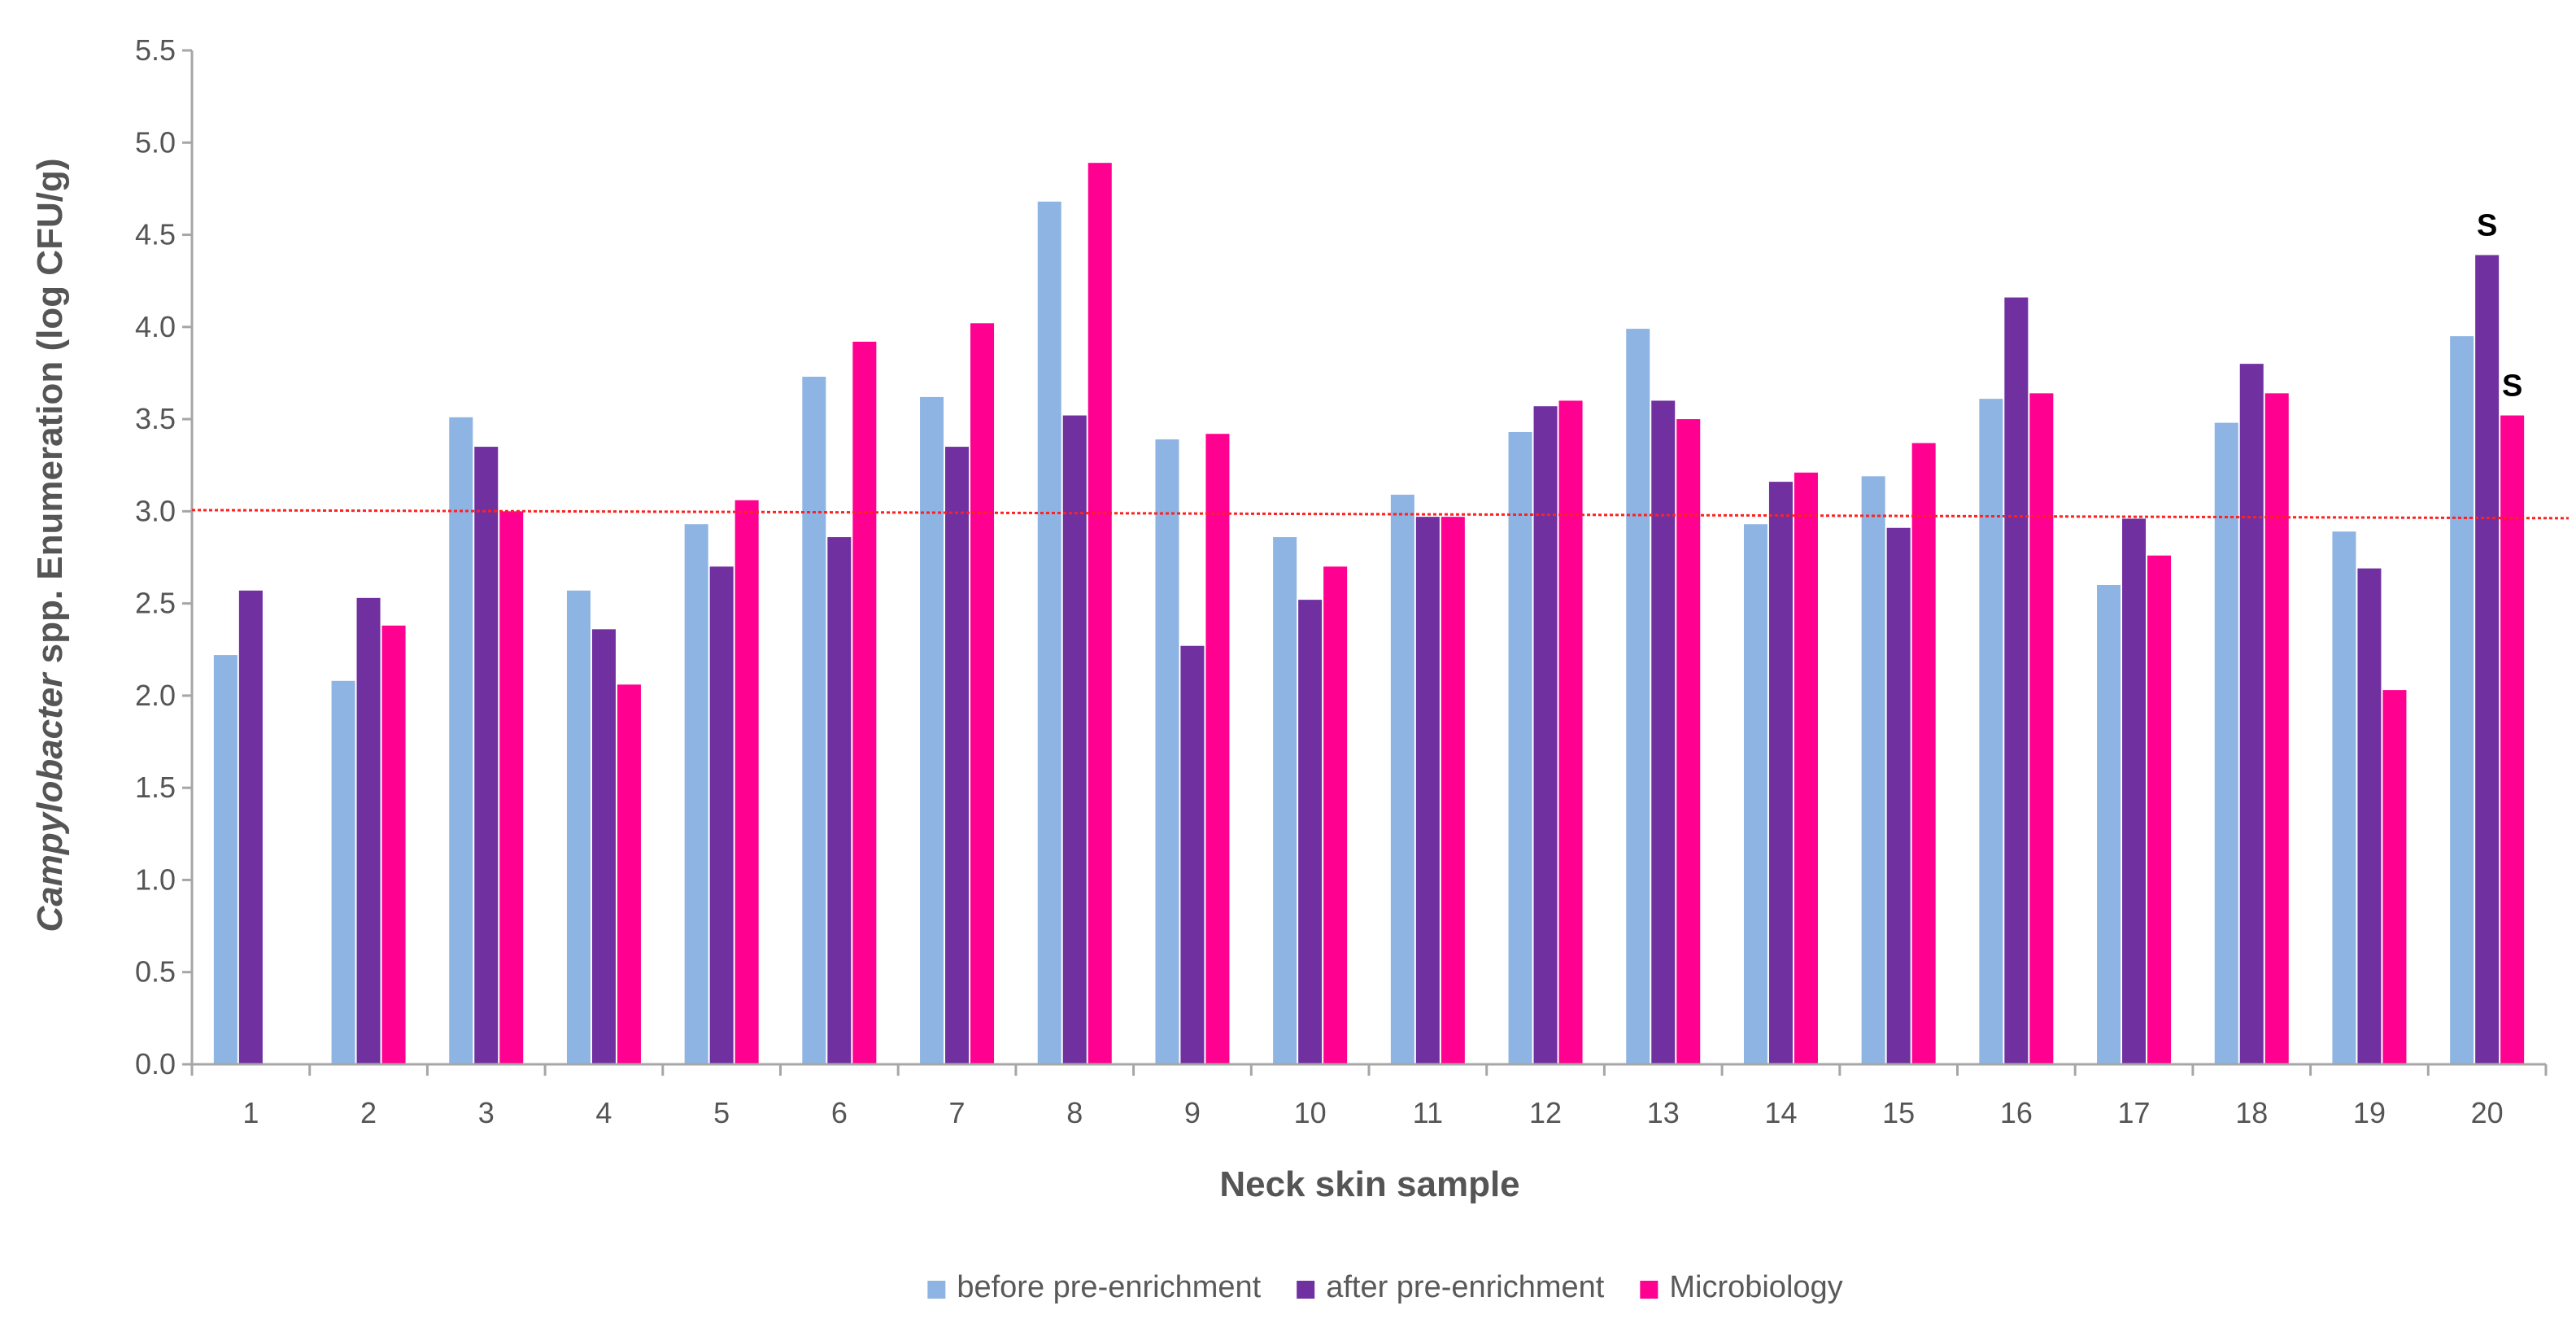 Image resolution: width=2576 pixels, height=1332 pixels. Describe the element at coordinates (155, 972) in the screenshot. I see `y-tick-label: 0.5` at that location.